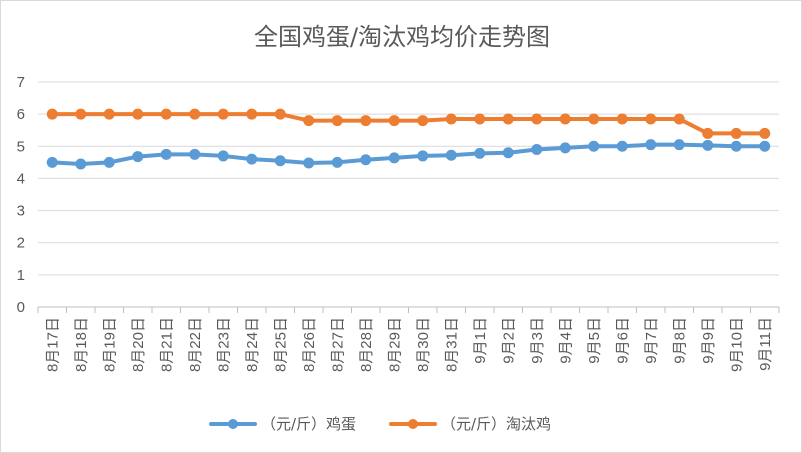 The width and height of the screenshot is (802, 453). Describe the element at coordinates (309, 344) in the screenshot. I see `x-tick-label: 8月26日` at that location.